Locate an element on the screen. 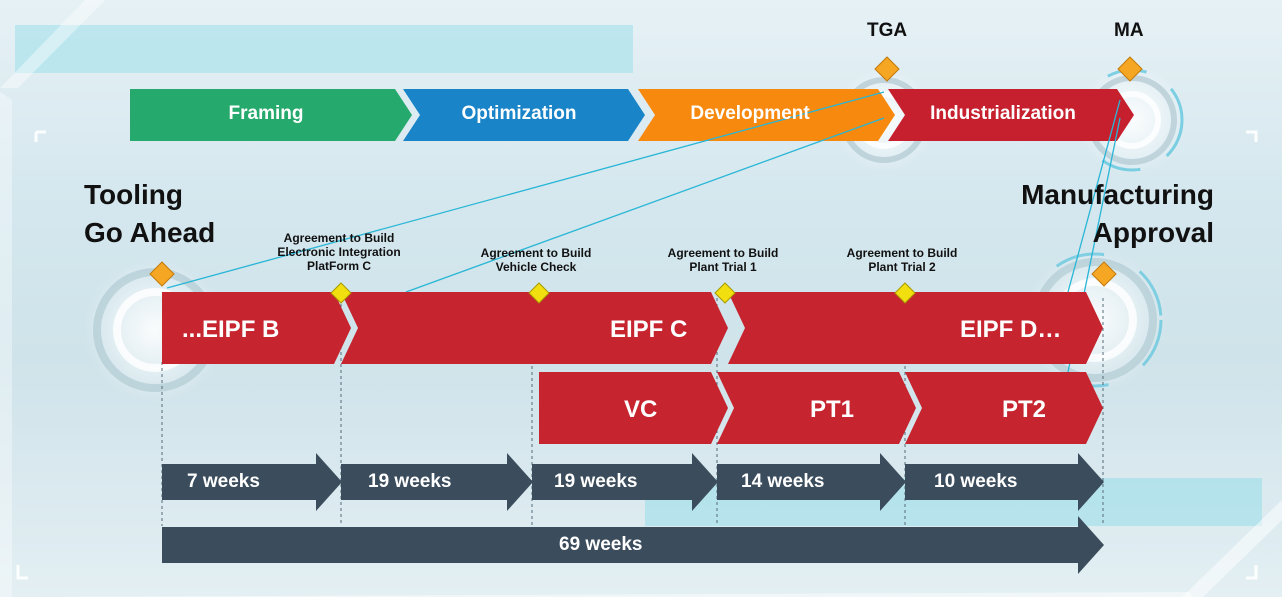 The image size is (1282, 597). duration-5-arrow is located at coordinates (1004, 482).